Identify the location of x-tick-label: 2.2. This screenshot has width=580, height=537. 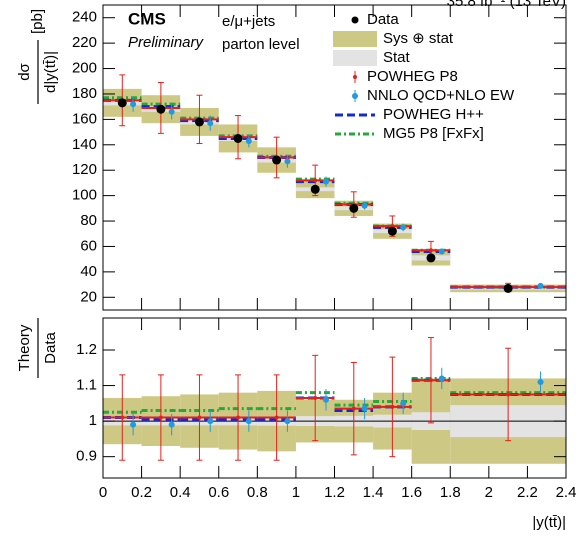
(527, 492).